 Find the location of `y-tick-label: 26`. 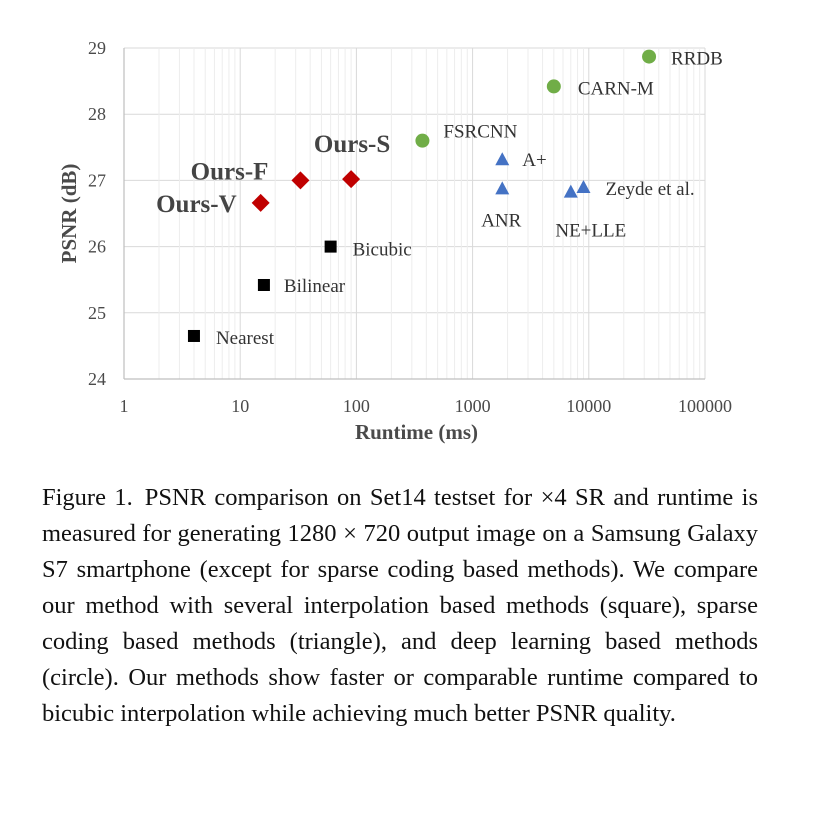

y-tick-label: 26 is located at coordinates (97, 247).